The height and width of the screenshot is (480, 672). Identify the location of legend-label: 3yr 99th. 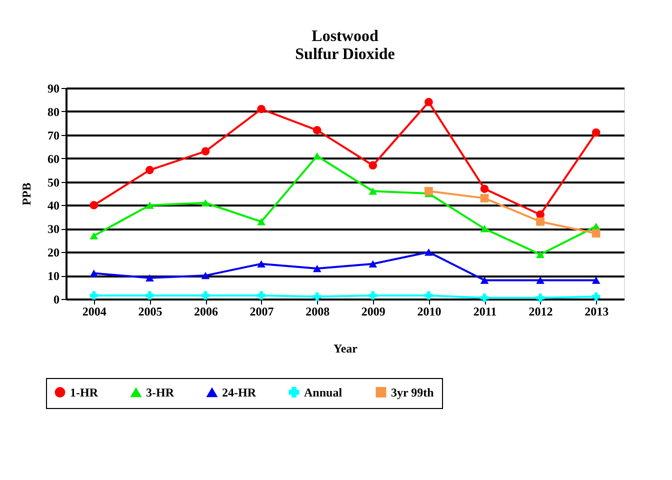
(412, 392).